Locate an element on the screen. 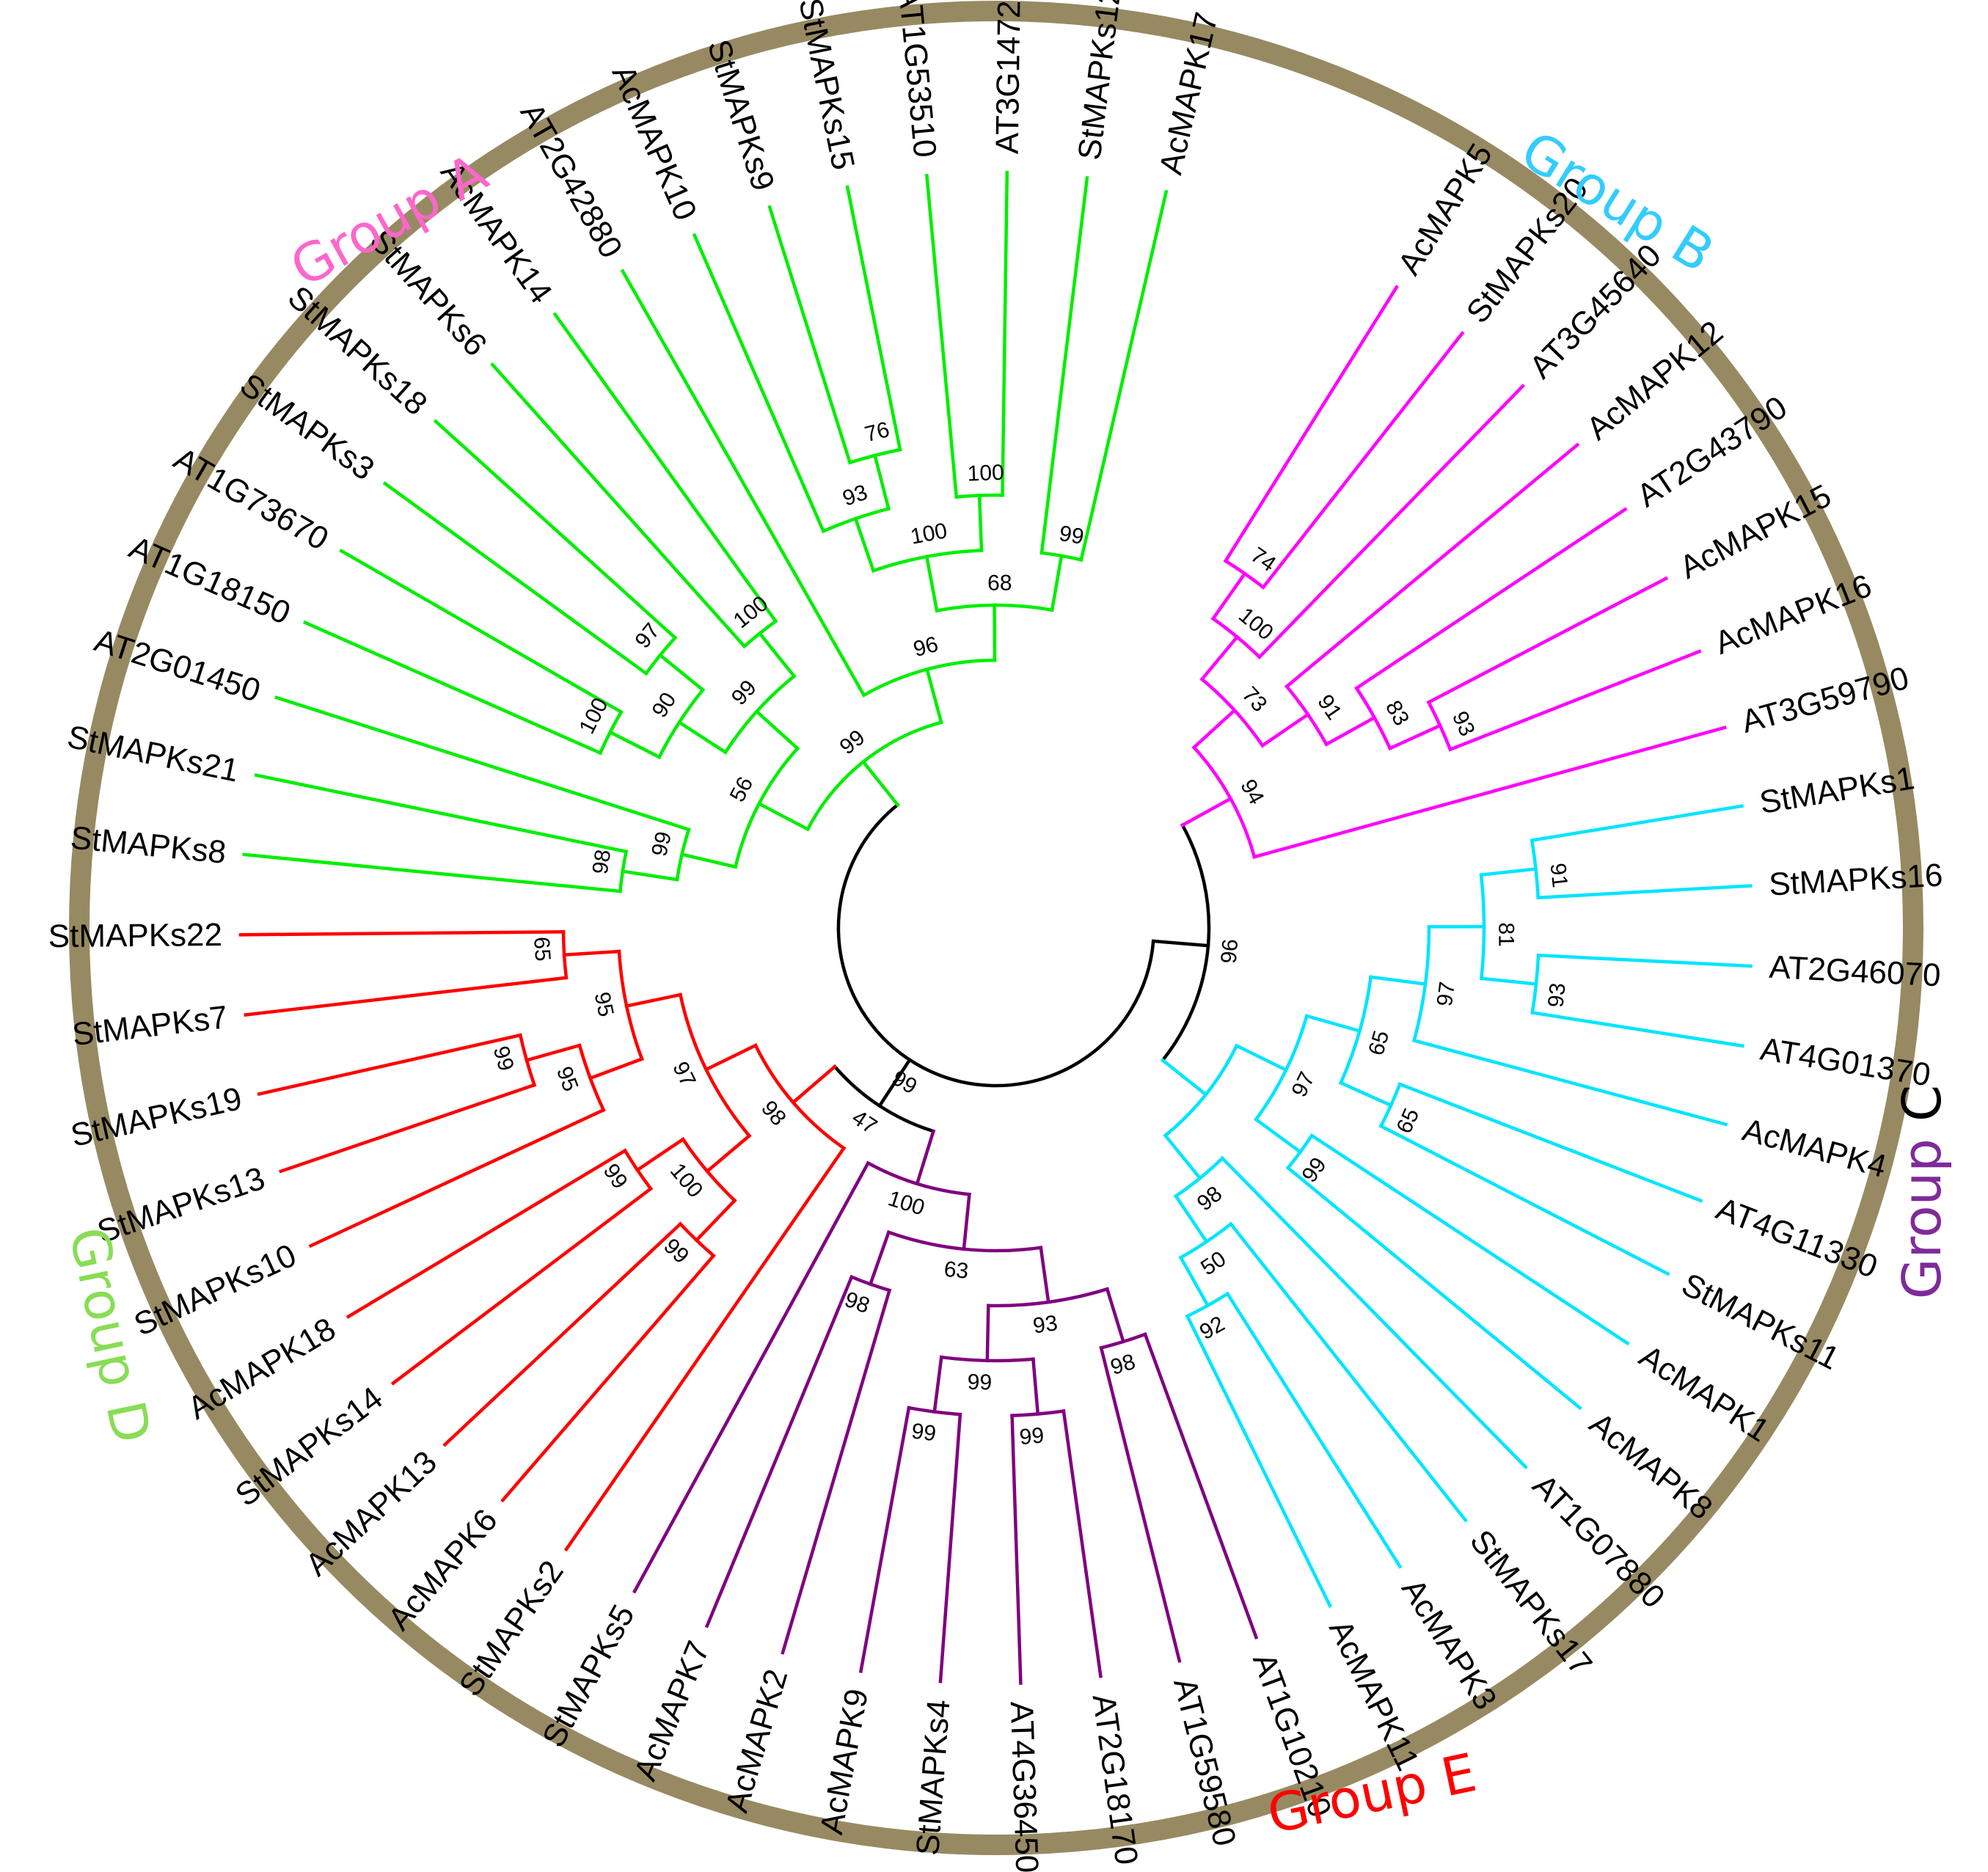 The width and height of the screenshot is (1988, 1872). bootstrap-1-0-0-0-1-1: 99 is located at coordinates (924, 1433).